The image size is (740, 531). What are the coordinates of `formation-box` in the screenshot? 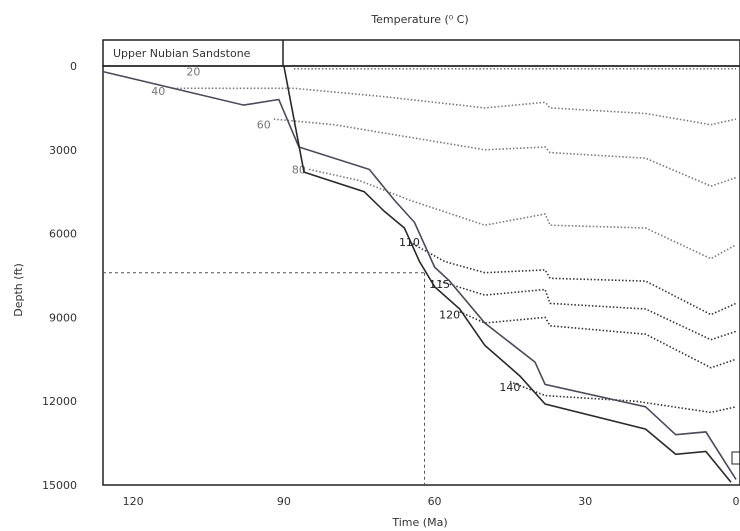 It's located at (421, 53).